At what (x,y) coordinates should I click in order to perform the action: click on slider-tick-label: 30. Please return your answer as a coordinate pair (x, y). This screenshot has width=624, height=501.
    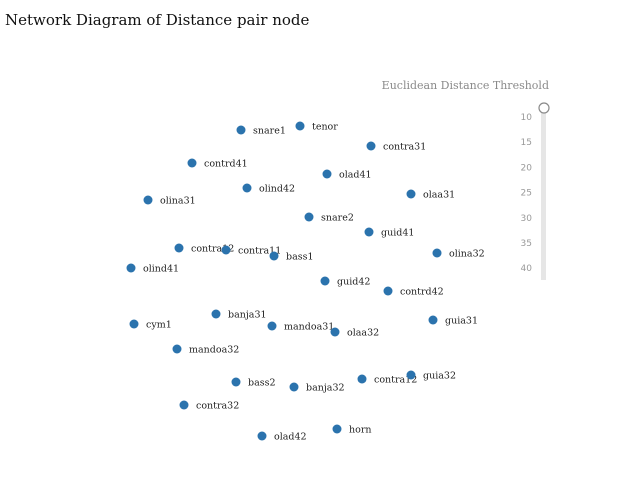
    Looking at the image, I should click on (527, 219).